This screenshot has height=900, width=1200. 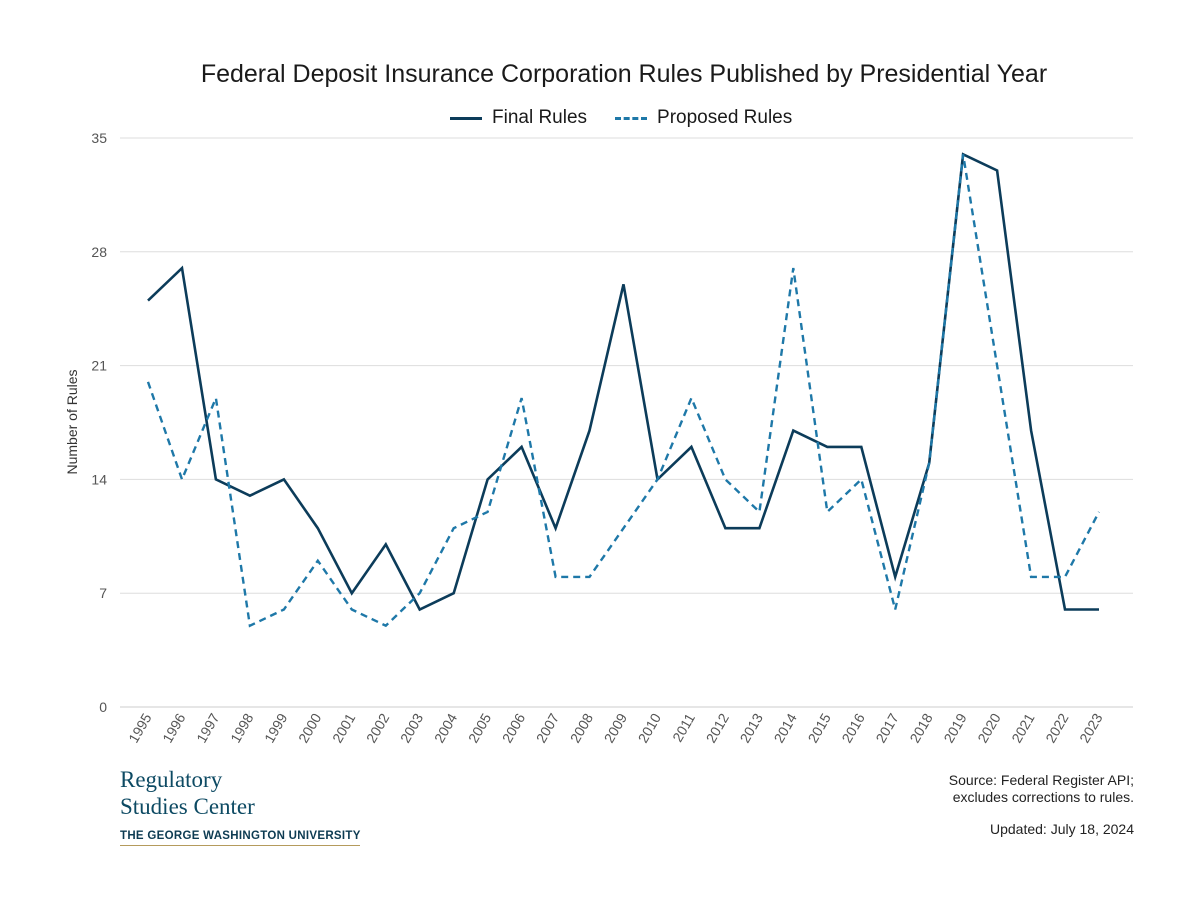 I want to click on x-tick-label-2001: 2001, so click(x=344, y=727).